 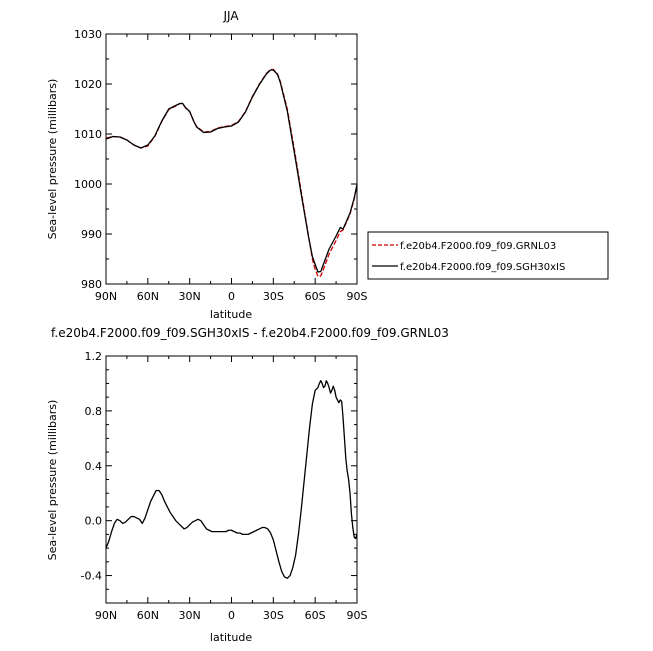 I want to click on y-tick-label: 1010, so click(x=88, y=134).